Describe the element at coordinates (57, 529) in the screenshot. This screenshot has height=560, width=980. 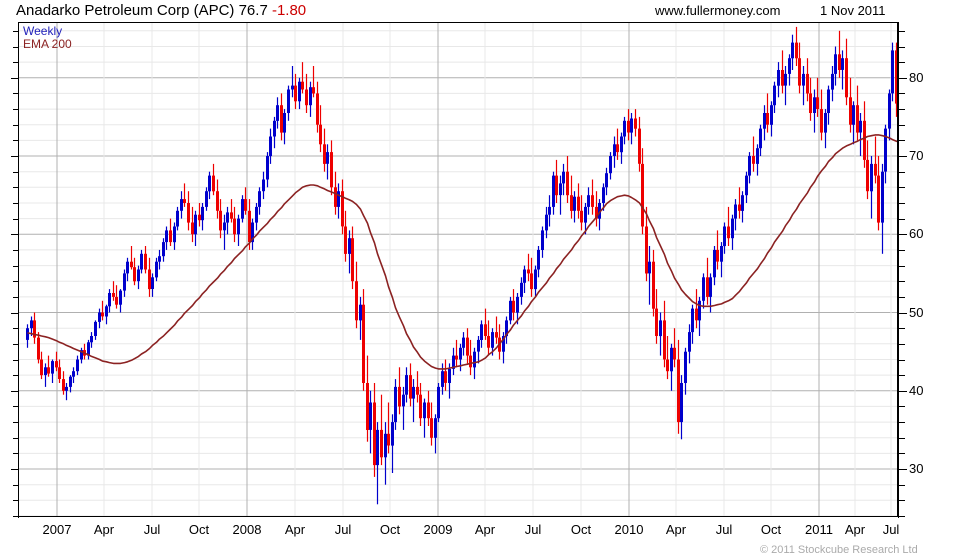
I see `x-axis-label: 2007` at that location.